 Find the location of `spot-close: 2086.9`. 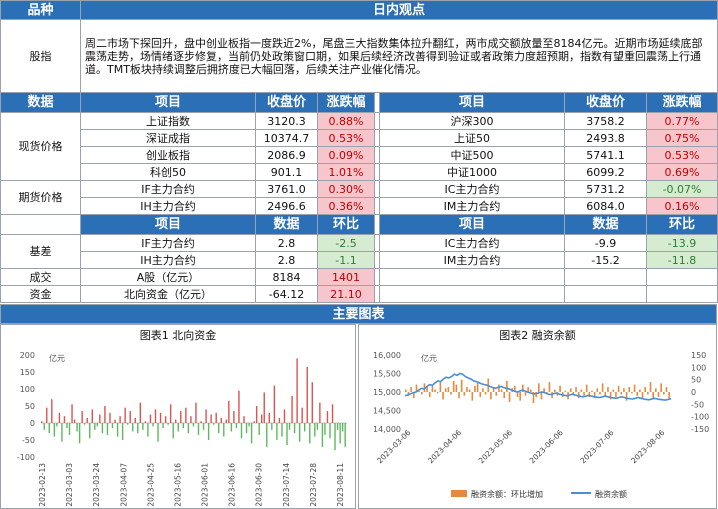

spot-close: 2086.9 is located at coordinates (286, 155).